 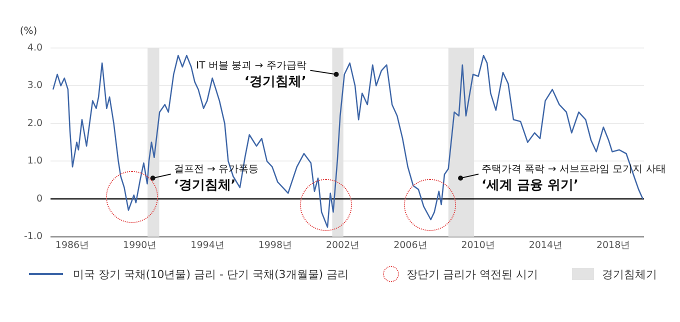 I want to click on y-tick-label: 3.0, so click(x=35, y=86).